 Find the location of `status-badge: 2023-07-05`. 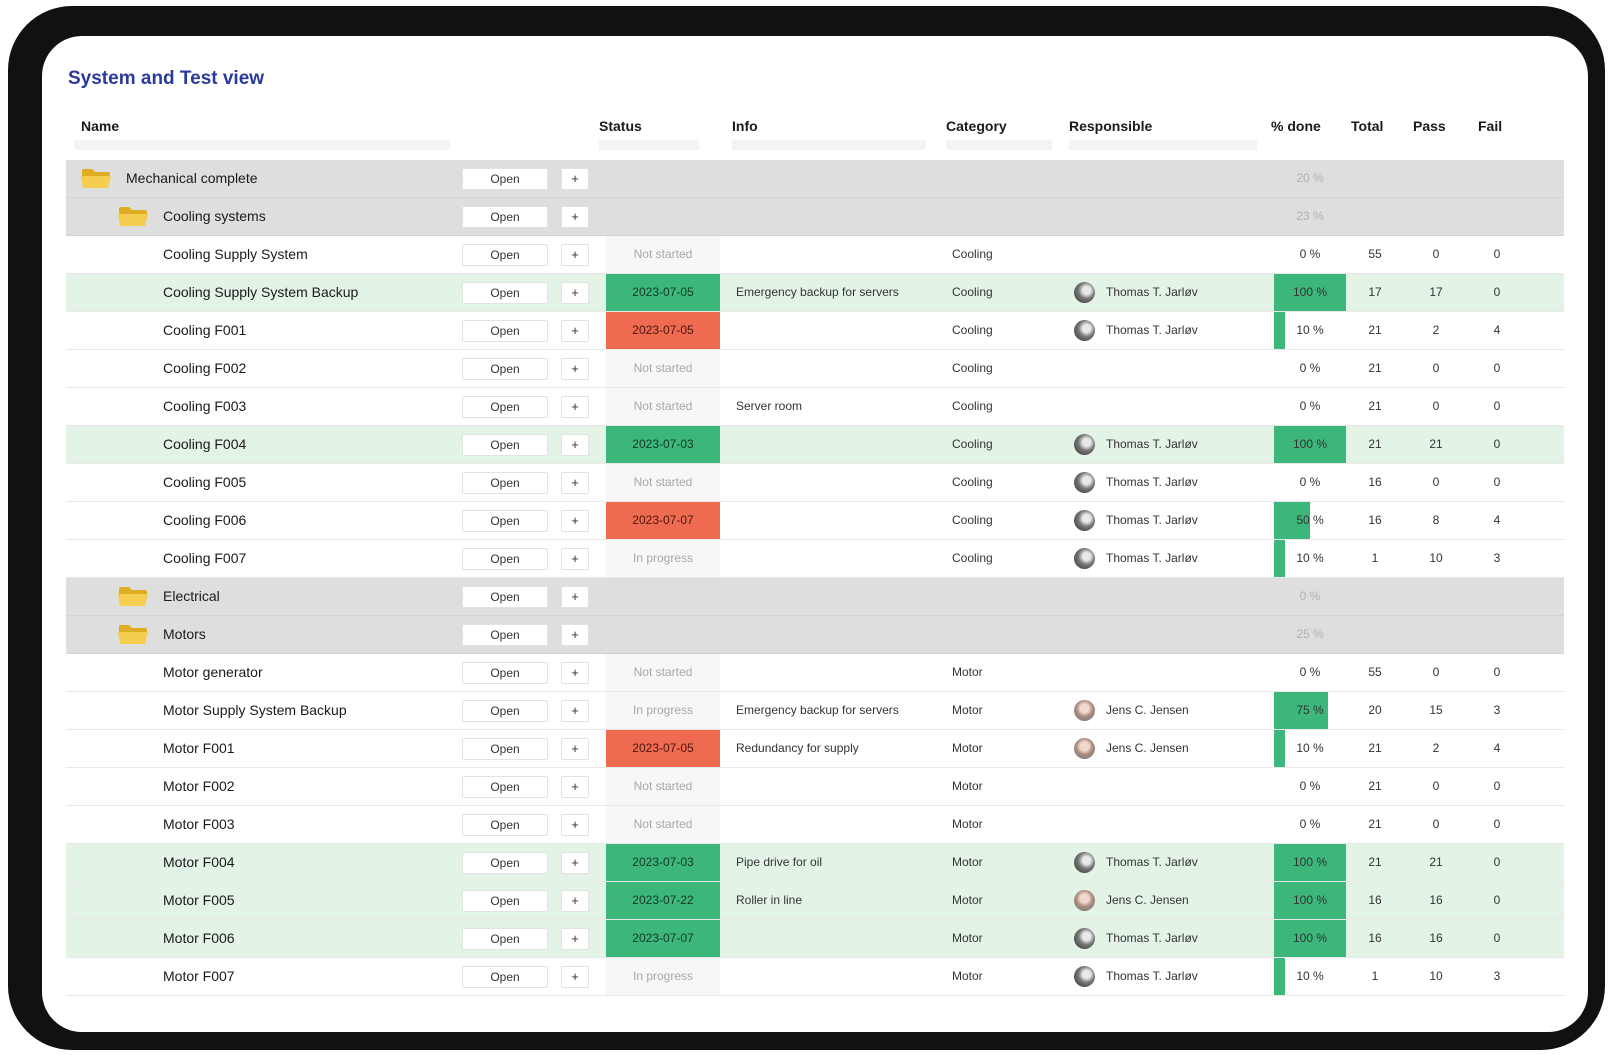

status-badge: 2023-07-05 is located at coordinates (663, 330).